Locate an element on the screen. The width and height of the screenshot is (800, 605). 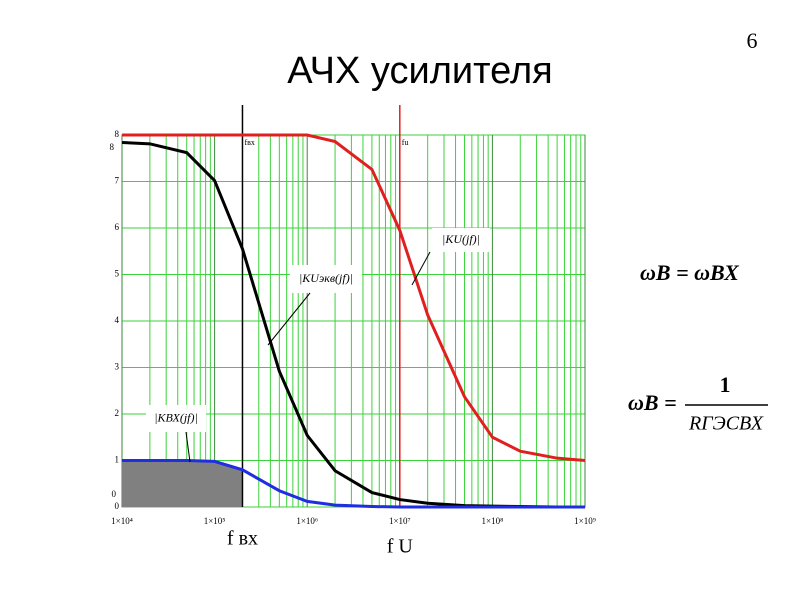
marker-caption: f U is located at coordinates (400, 547).